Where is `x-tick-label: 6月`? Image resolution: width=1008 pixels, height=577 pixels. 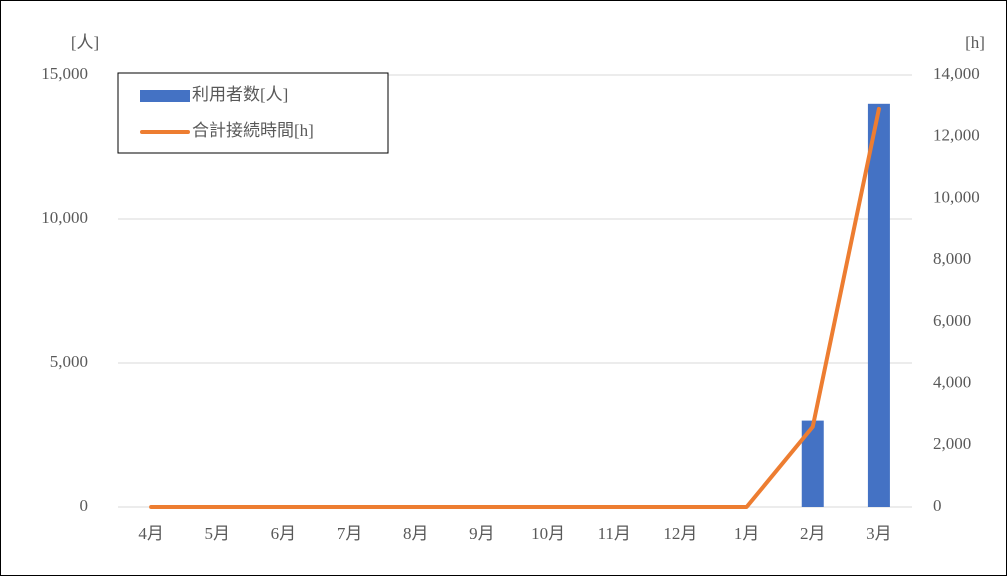
x-tick-label: 6月 is located at coordinates (284, 533).